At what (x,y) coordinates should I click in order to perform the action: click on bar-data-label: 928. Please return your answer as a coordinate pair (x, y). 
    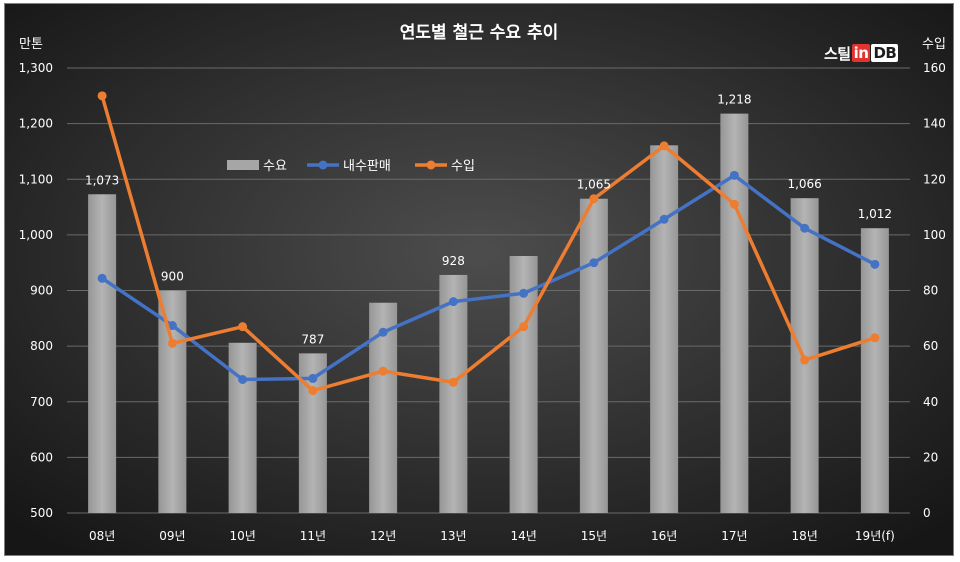
    Looking at the image, I should click on (453, 261).